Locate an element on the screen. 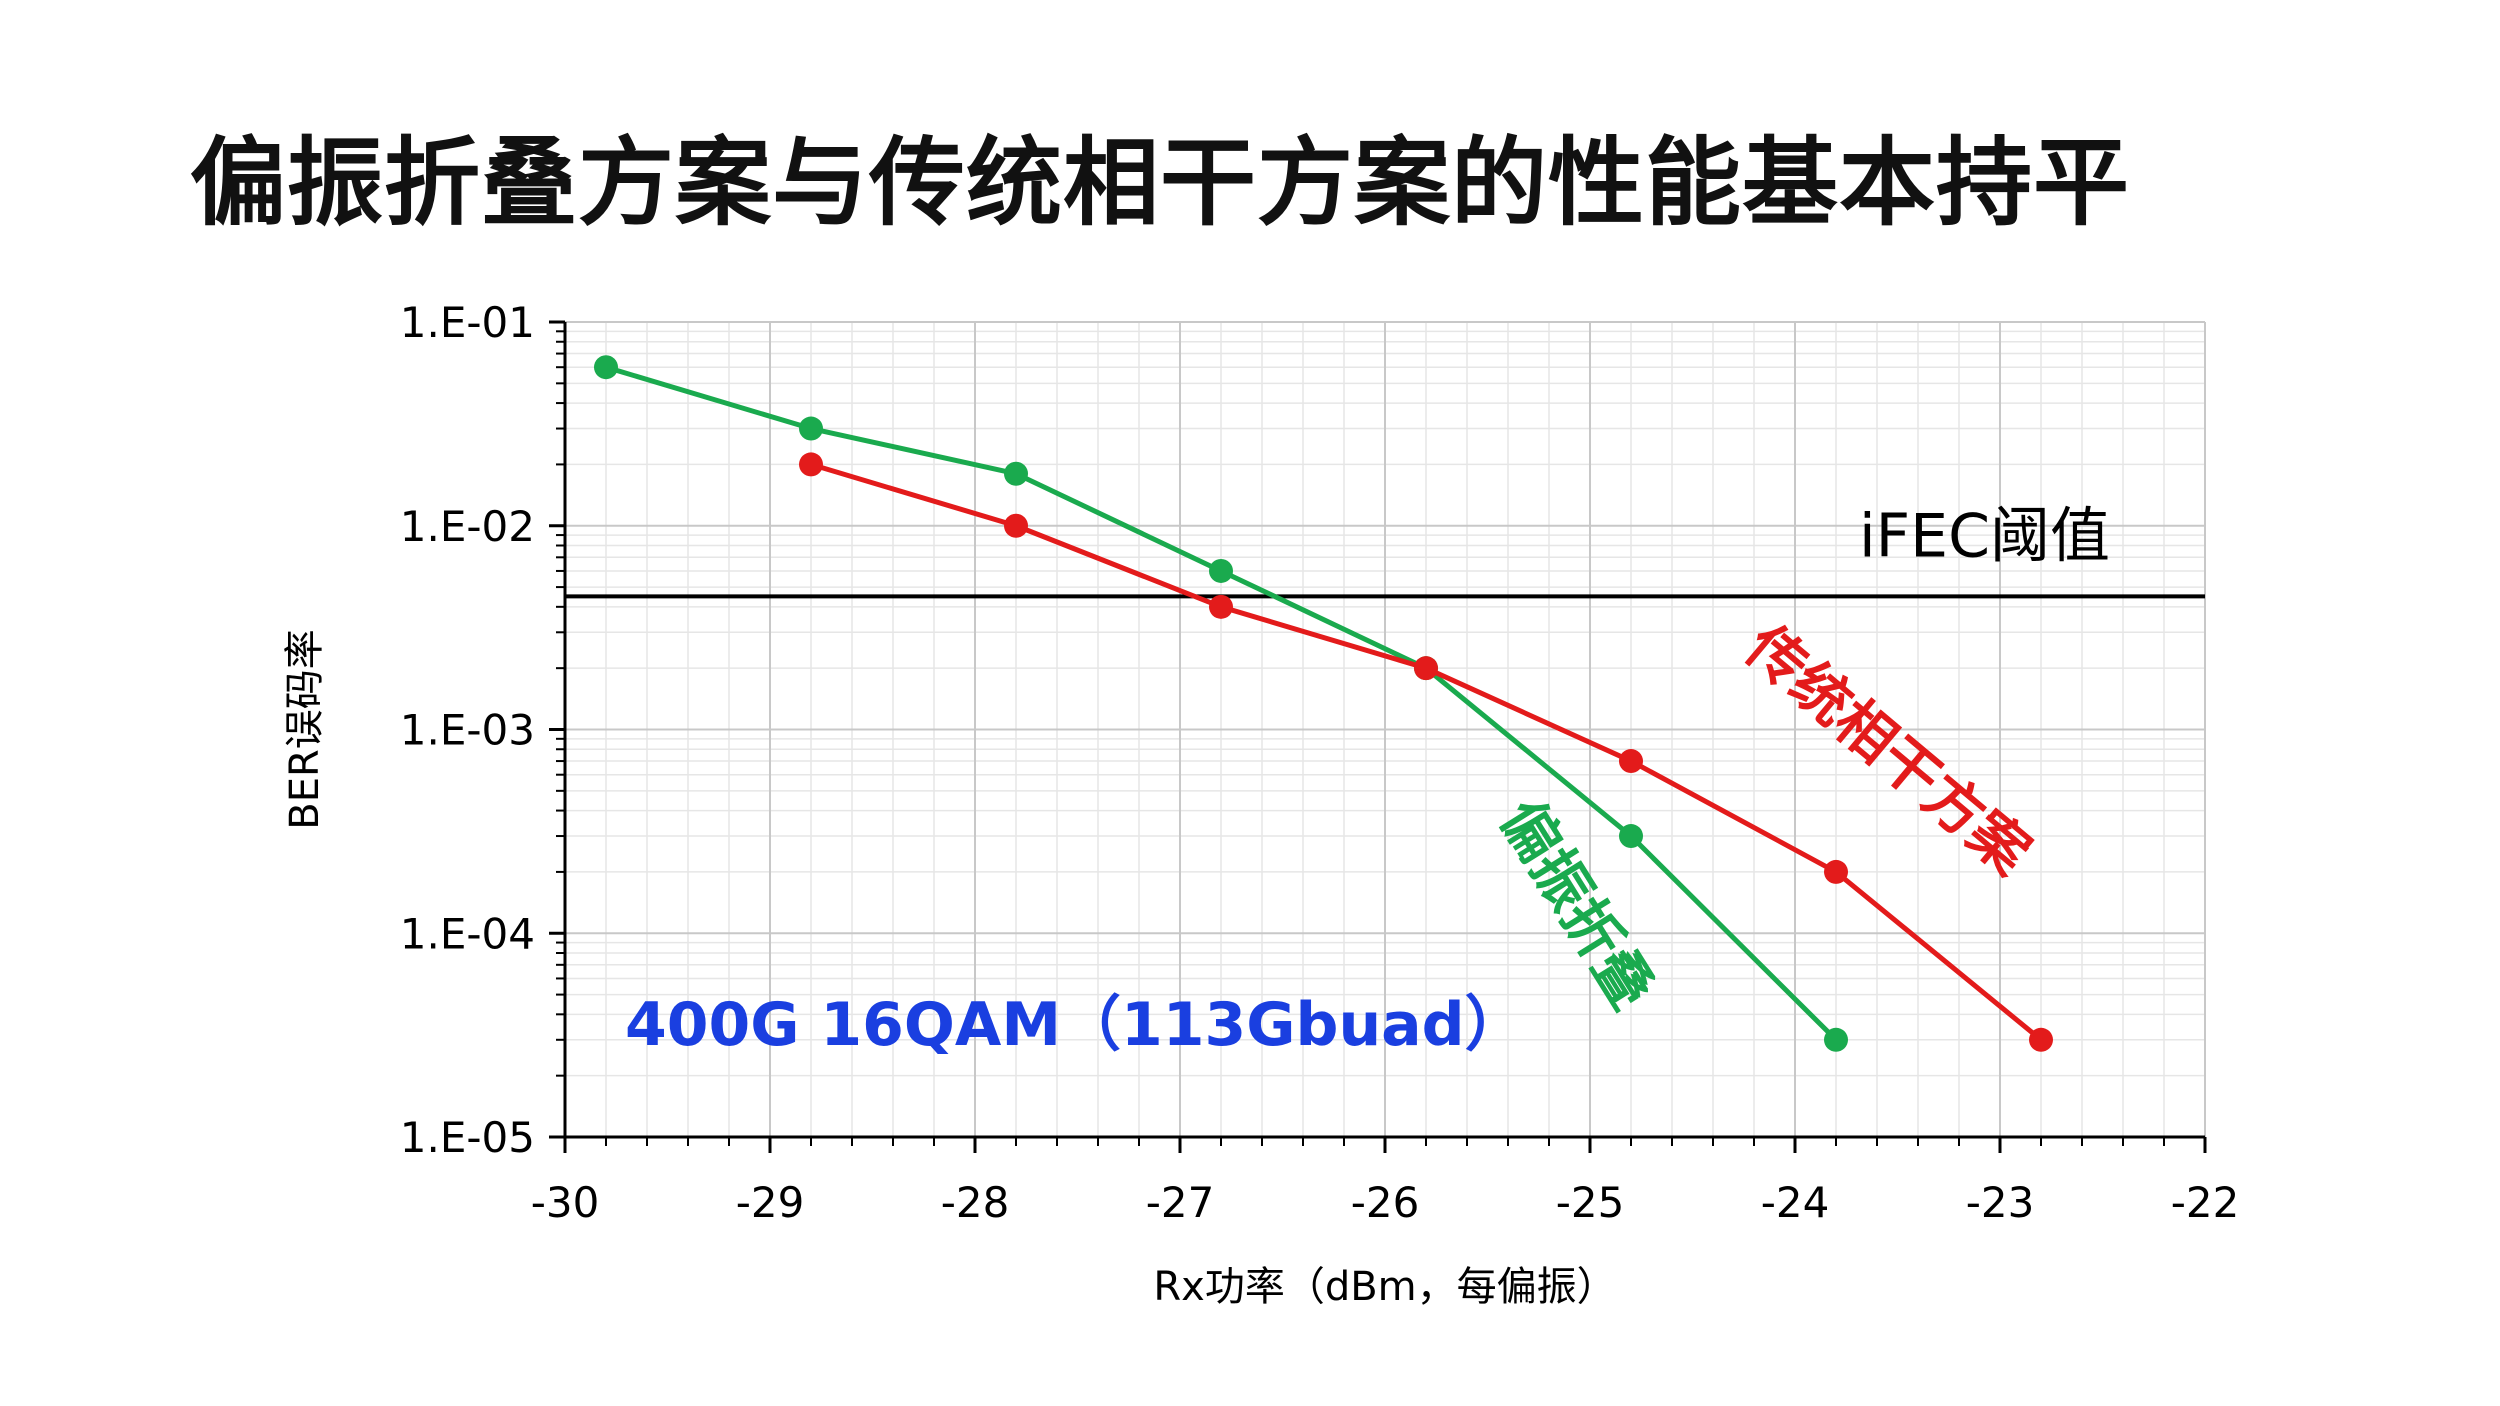 Image resolution: width=2500 pixels, height=1406 pixels. y-tick-label: 1.E-01 is located at coordinates (467, 322).